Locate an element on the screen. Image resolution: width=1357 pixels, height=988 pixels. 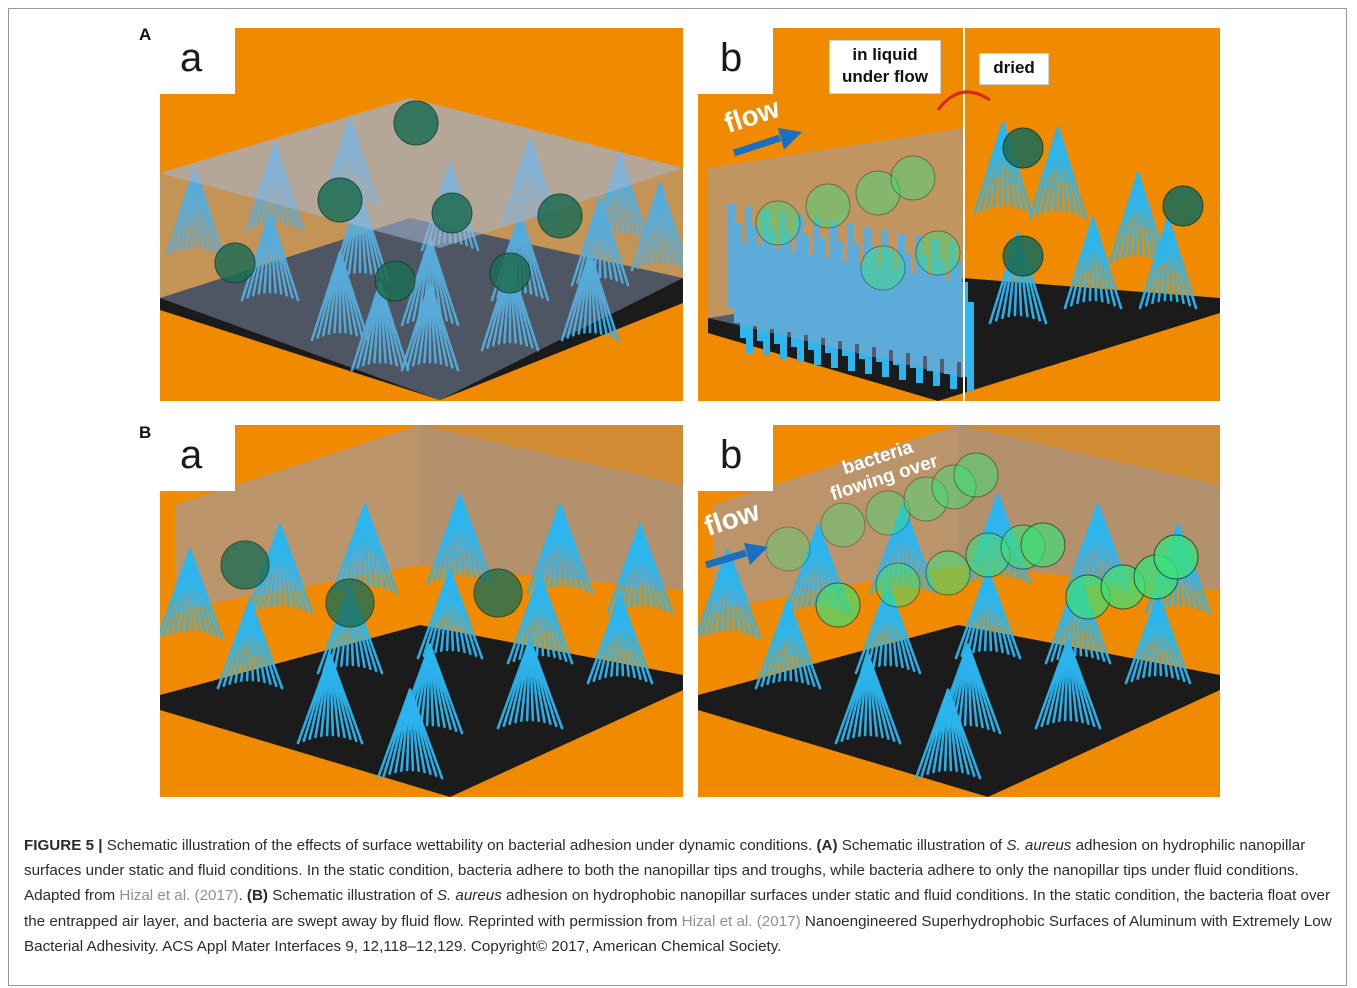
transition-arrow is located at coordinates (963, 100).